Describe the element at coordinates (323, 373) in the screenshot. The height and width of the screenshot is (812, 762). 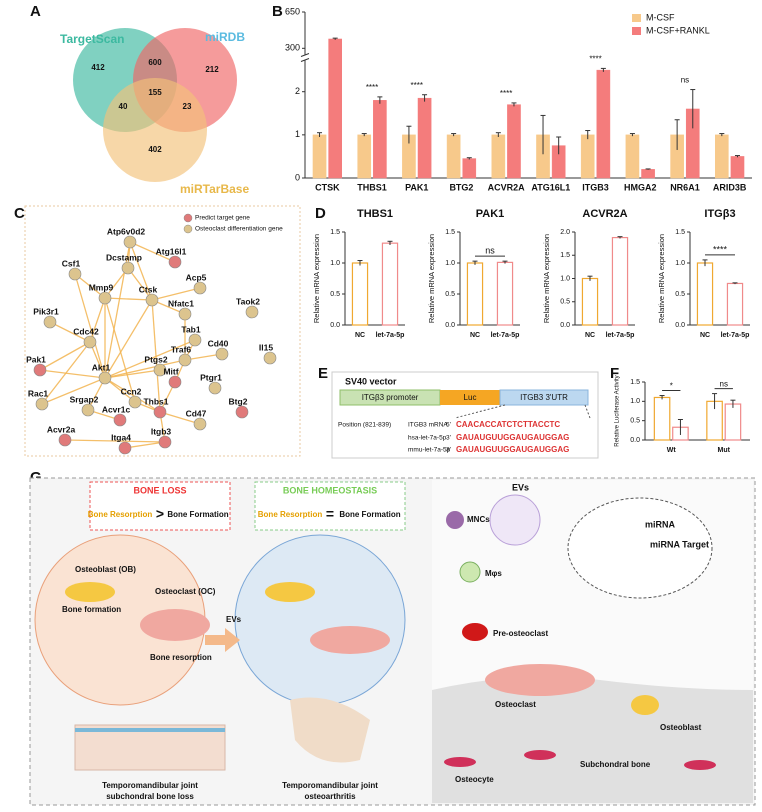
I see `panel-label: E` at that location.